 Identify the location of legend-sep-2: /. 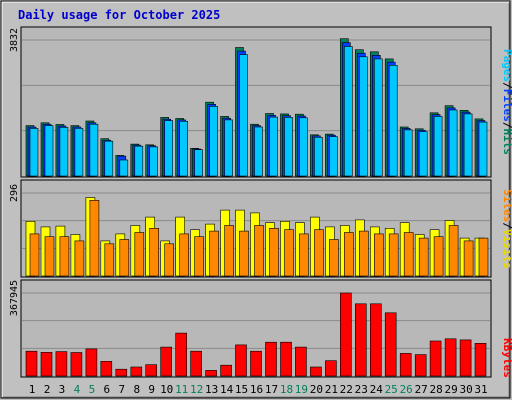
(506, 125).